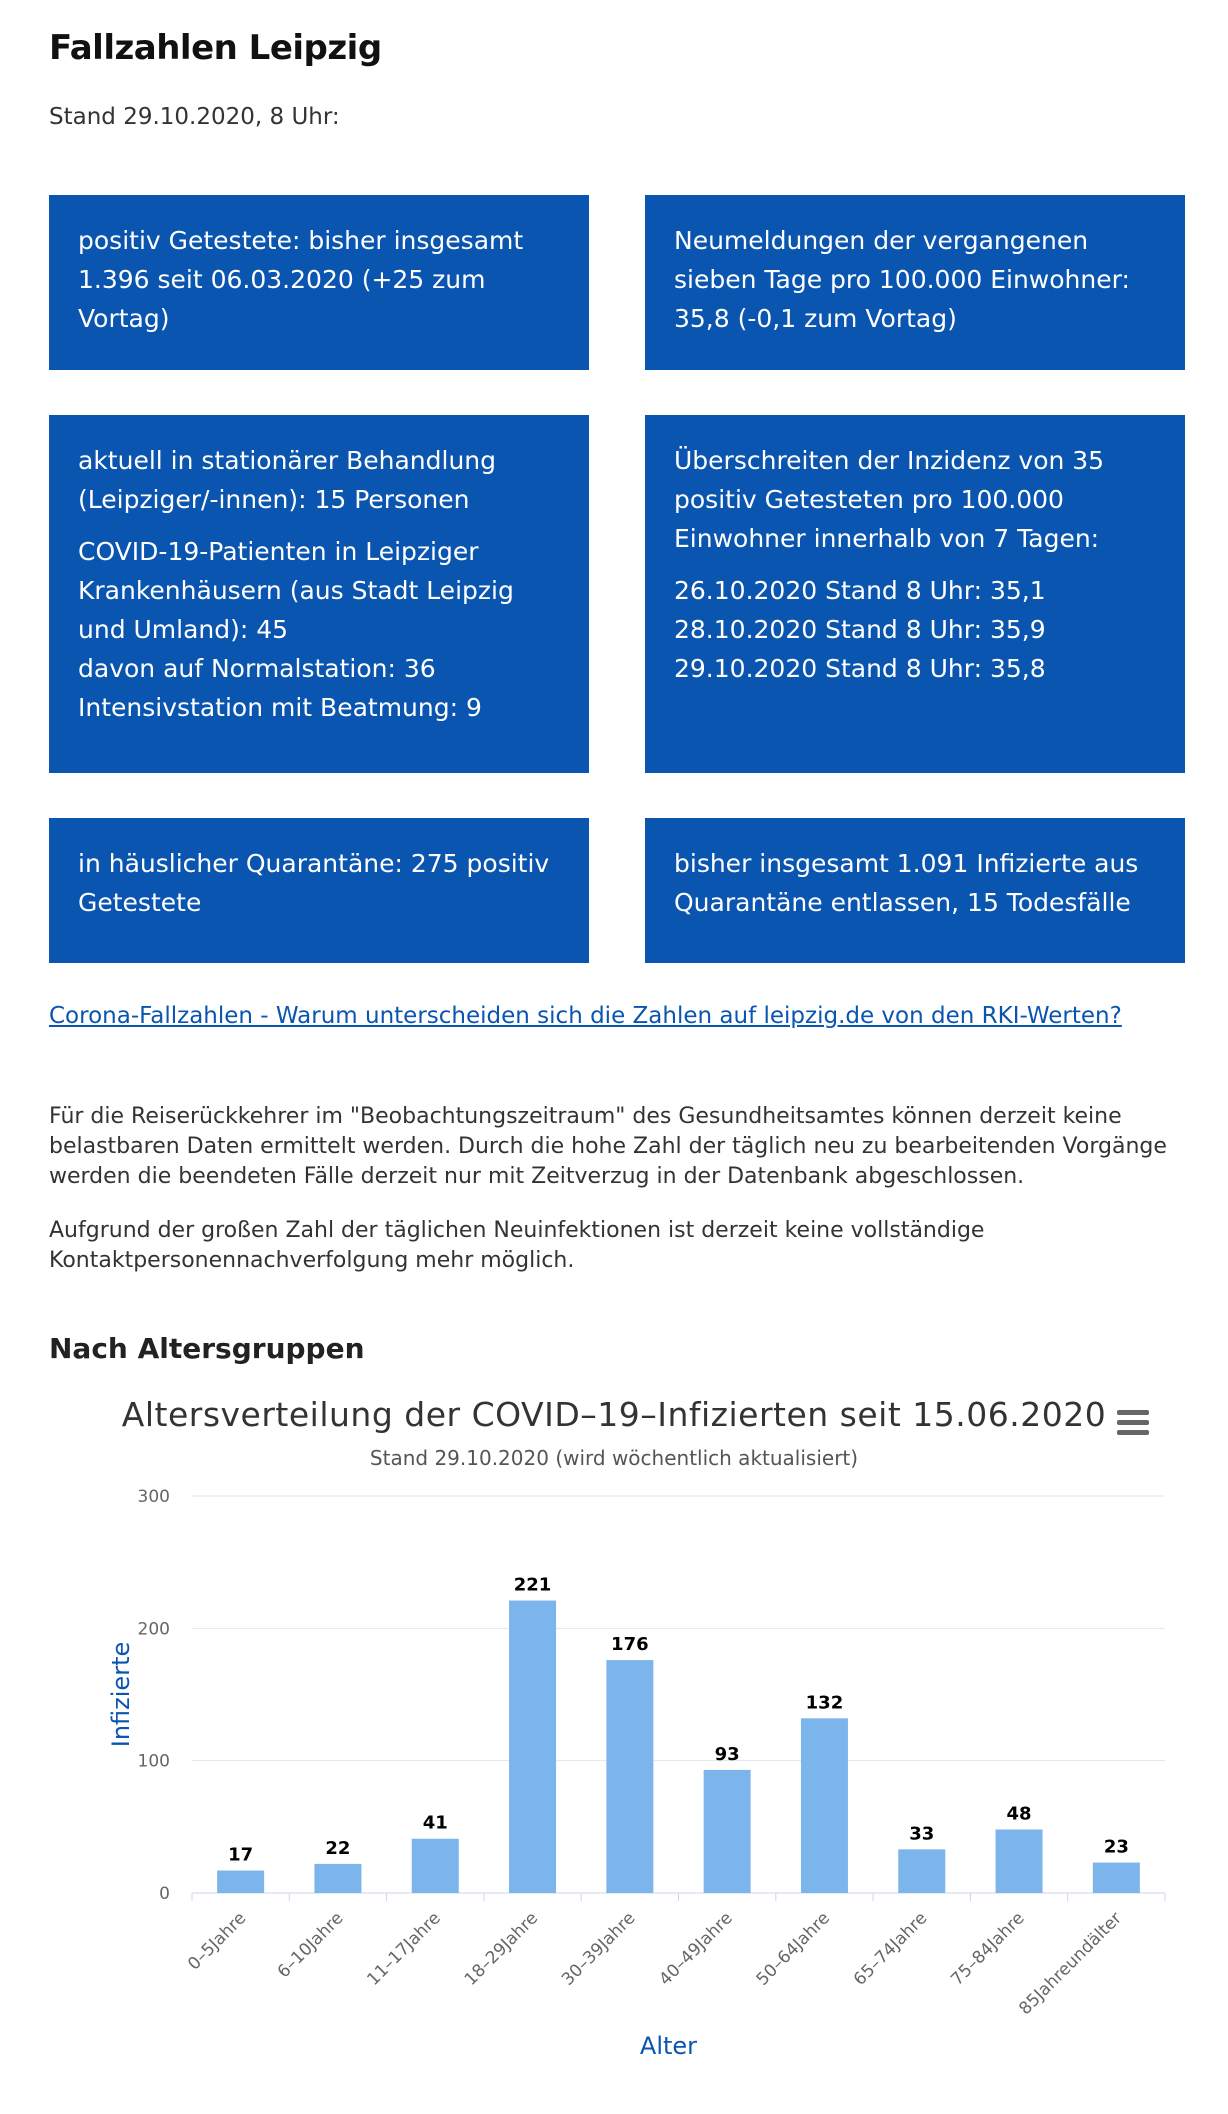 Image resolution: width=1228 pixels, height=2114 pixels. What do you see at coordinates (164, 1894) in the screenshot?
I see `y-tick-label: 0` at bounding box center [164, 1894].